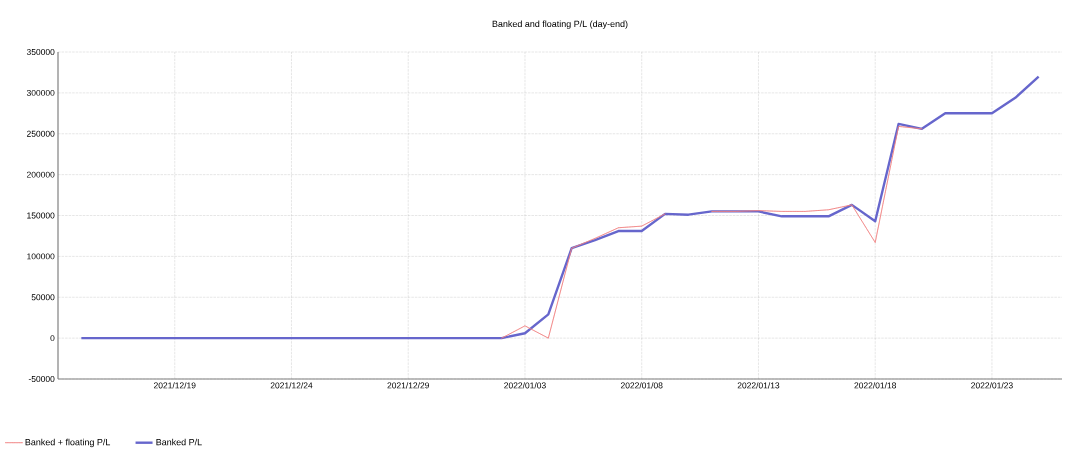  What do you see at coordinates (291, 385) in the screenshot?
I see `x-tick-label: 2021/12/24` at bounding box center [291, 385].